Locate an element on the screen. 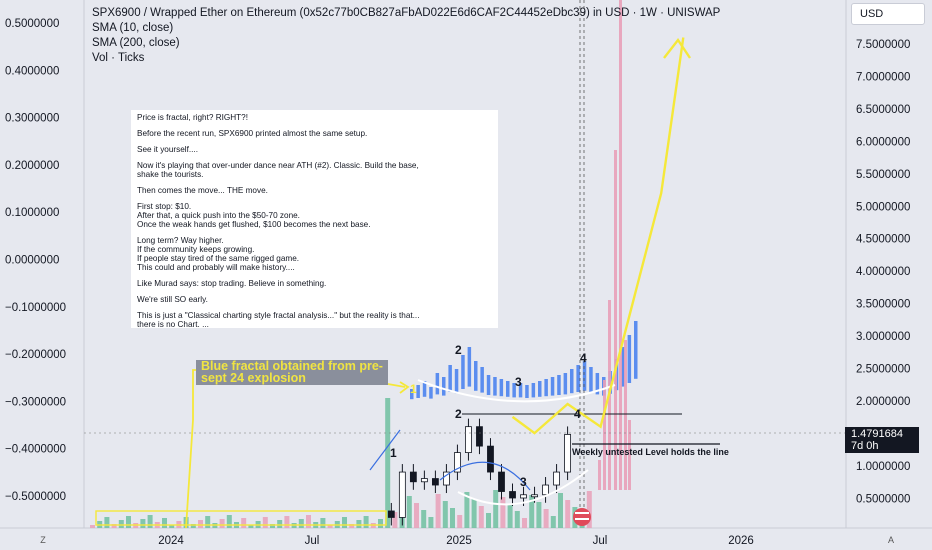 This screenshot has width=932, height=550. current-price-box: 1.4791684 7d 0h is located at coordinates (882, 440).